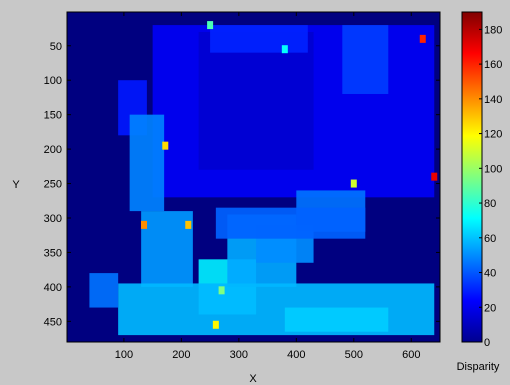  Describe the element at coordinates (56, 47) in the screenshot. I see `y-tick-label: 50` at that location.